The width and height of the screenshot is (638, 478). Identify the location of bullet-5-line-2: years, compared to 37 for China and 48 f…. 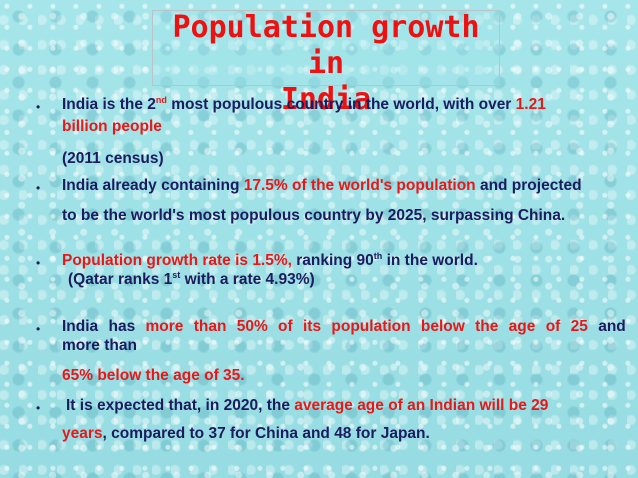
(246, 434).